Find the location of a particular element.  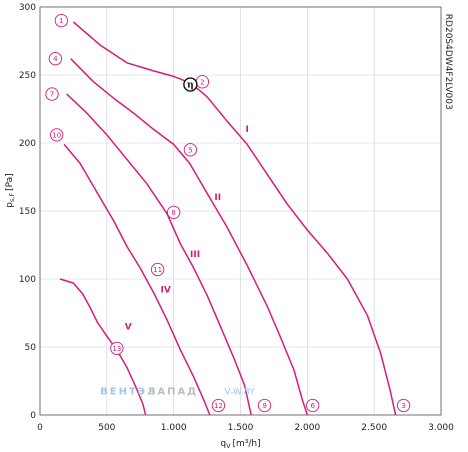

y-tick-label: 250 is located at coordinates (27, 76).